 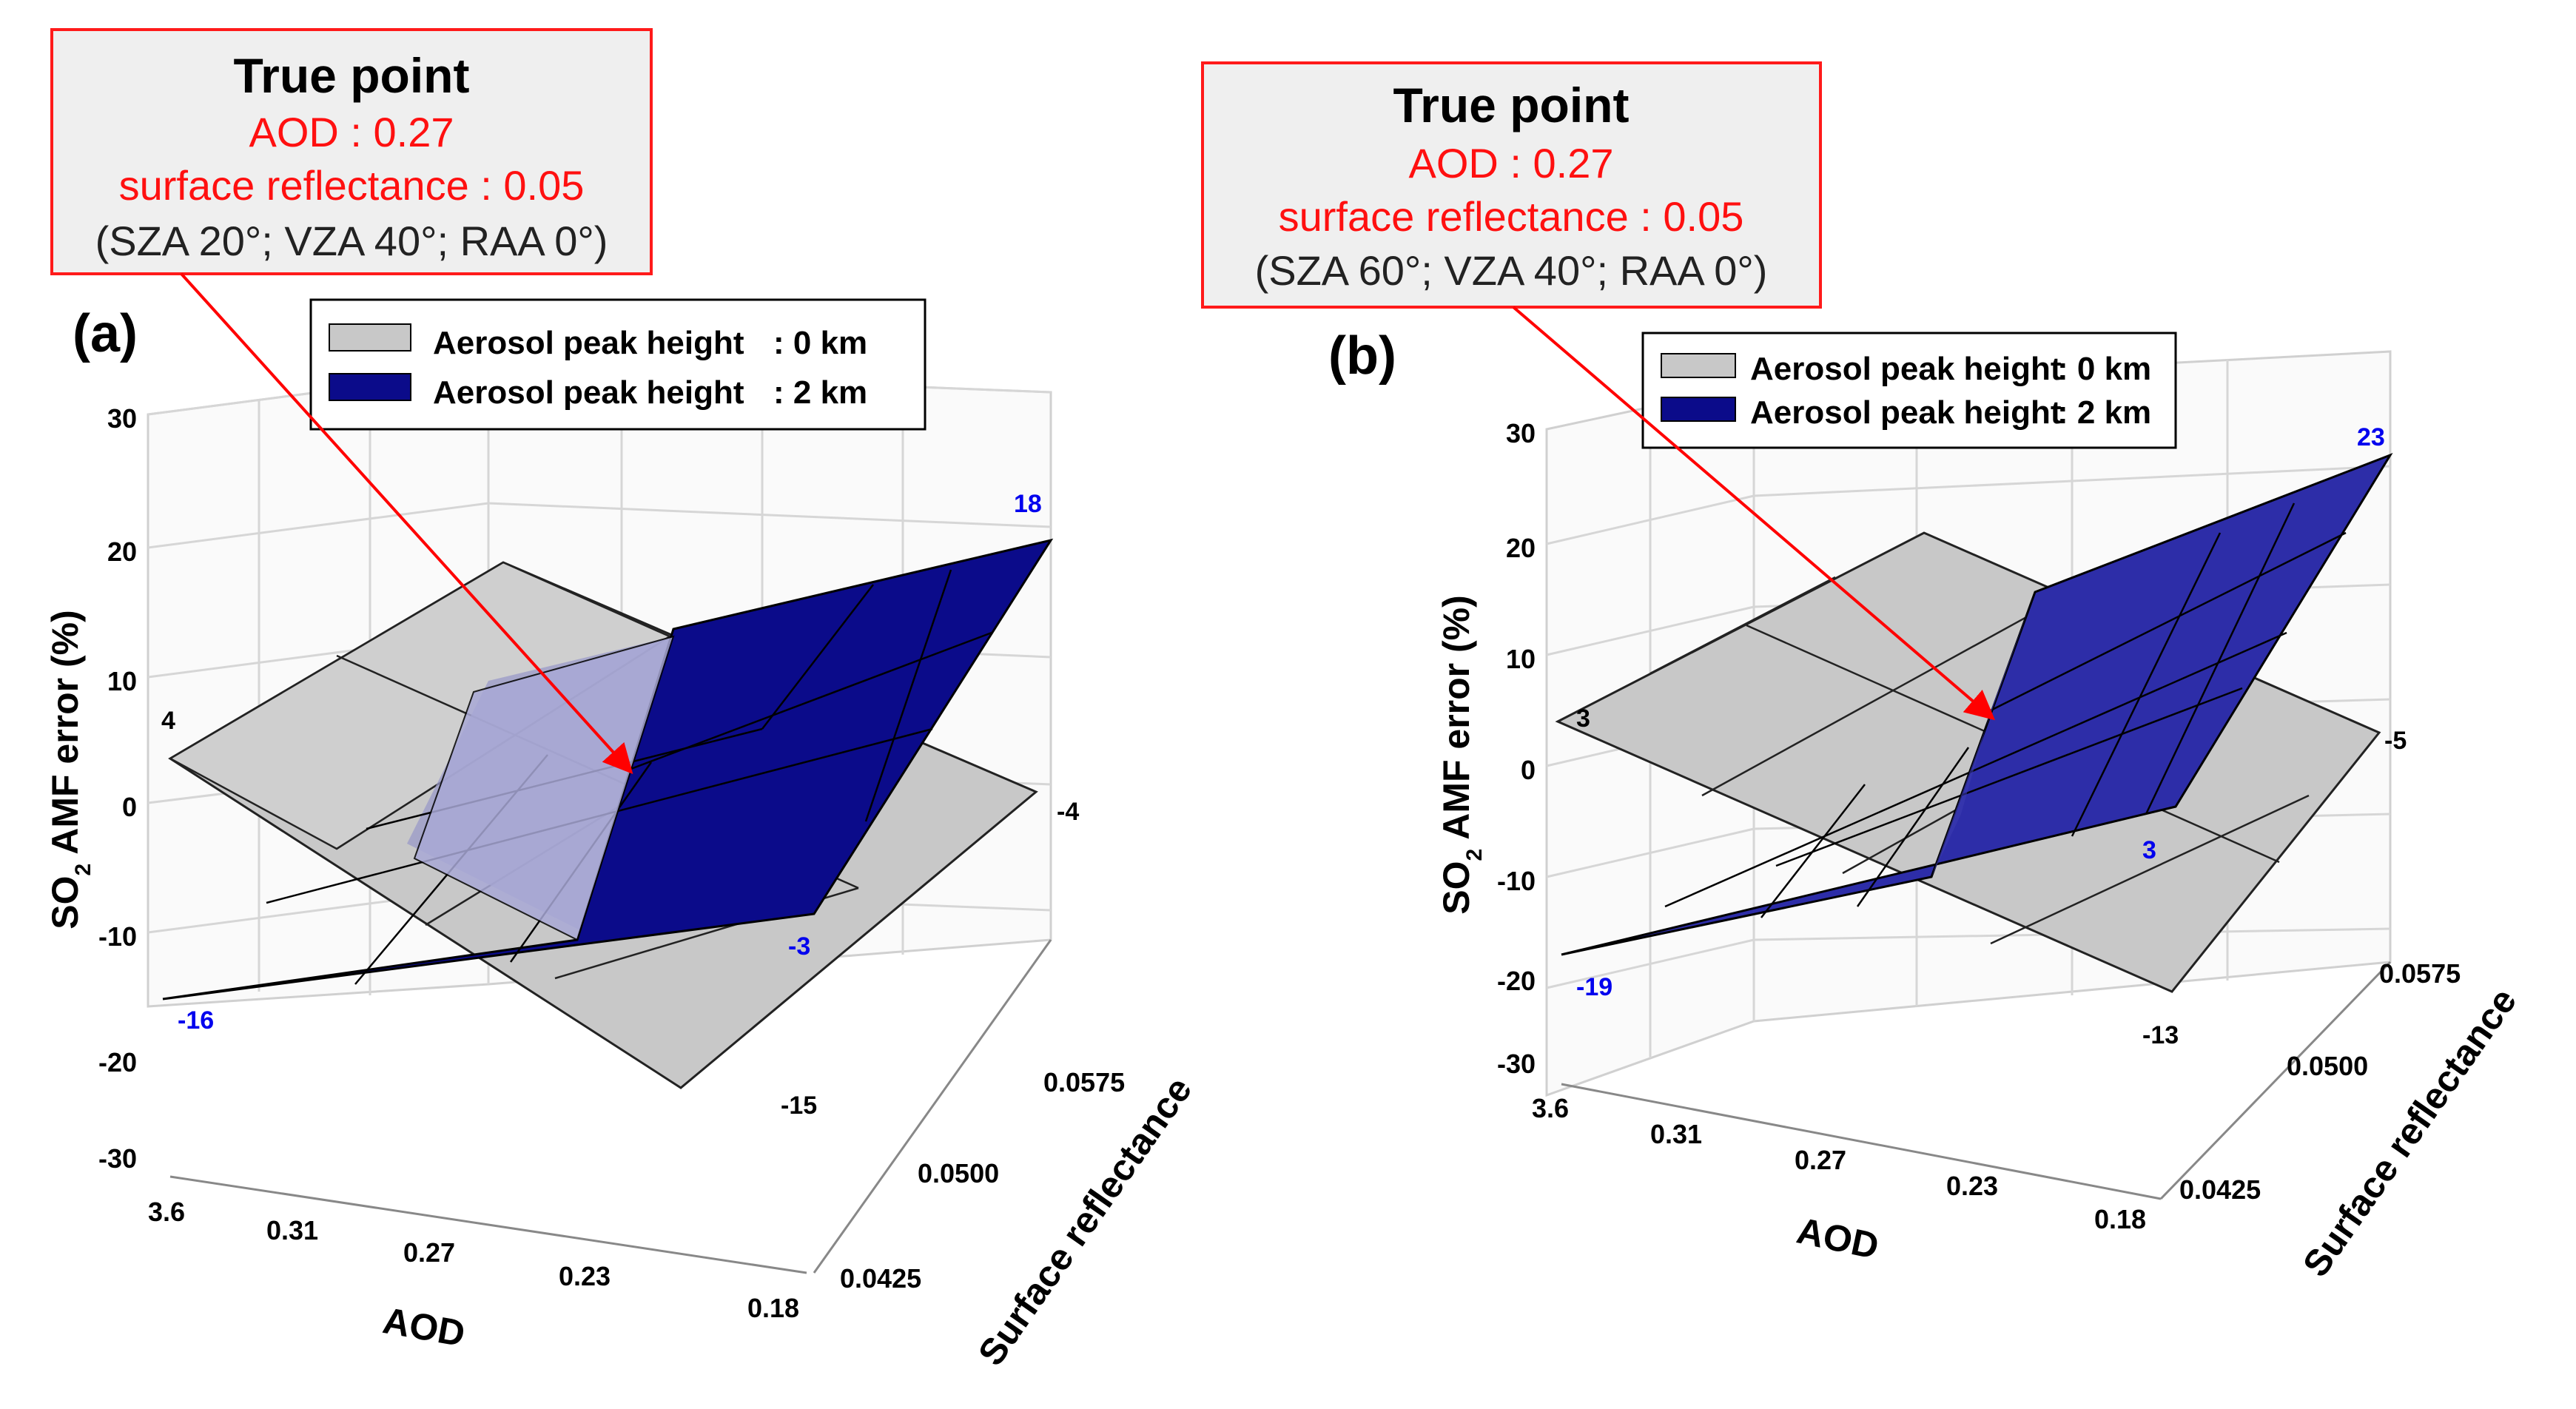 What do you see at coordinates (1362, 356) in the screenshot?
I see `panel-b-label: (b)` at bounding box center [1362, 356].